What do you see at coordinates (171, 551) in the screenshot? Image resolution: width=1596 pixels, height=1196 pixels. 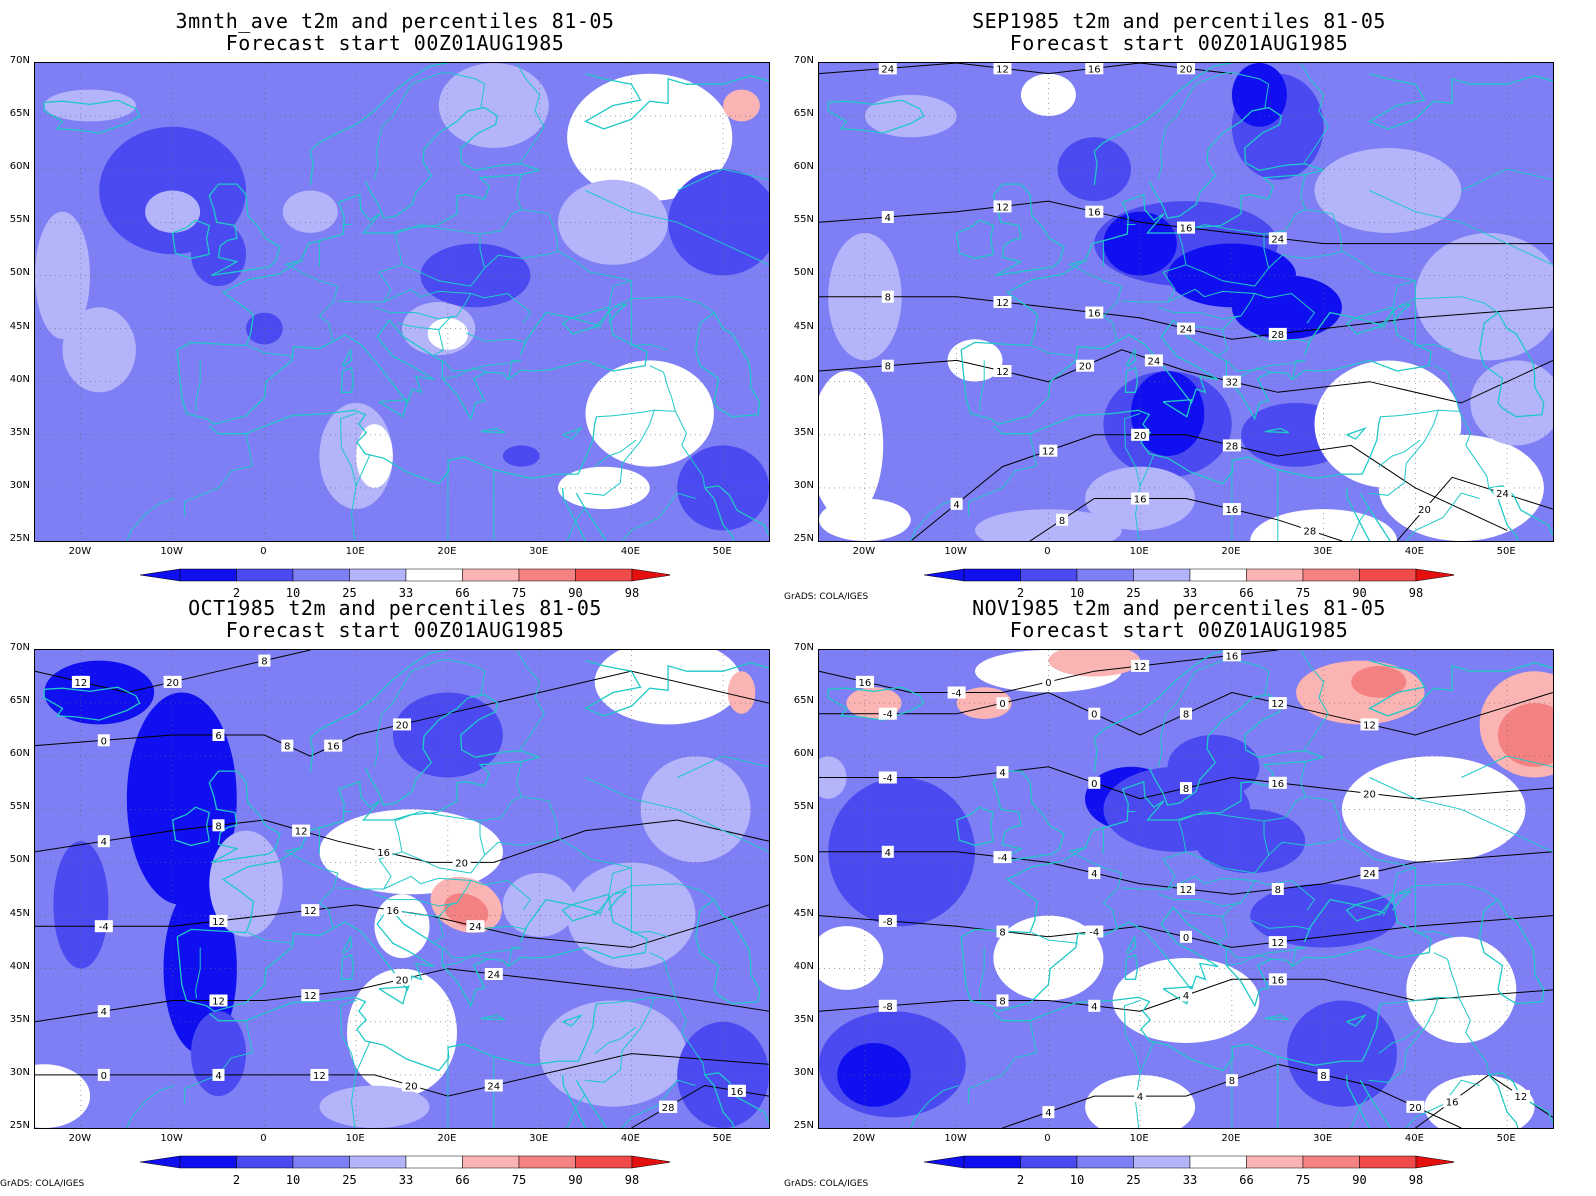 I see `longitude-label: 10W` at bounding box center [171, 551].